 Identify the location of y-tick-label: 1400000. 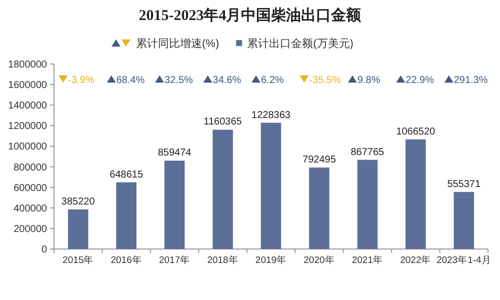
(28, 106).